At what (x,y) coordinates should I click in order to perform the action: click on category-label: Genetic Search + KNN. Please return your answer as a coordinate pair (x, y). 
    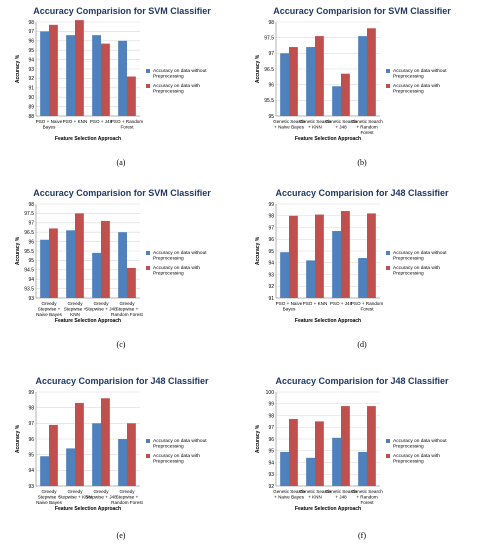
    Looking at the image, I should click on (315, 494).